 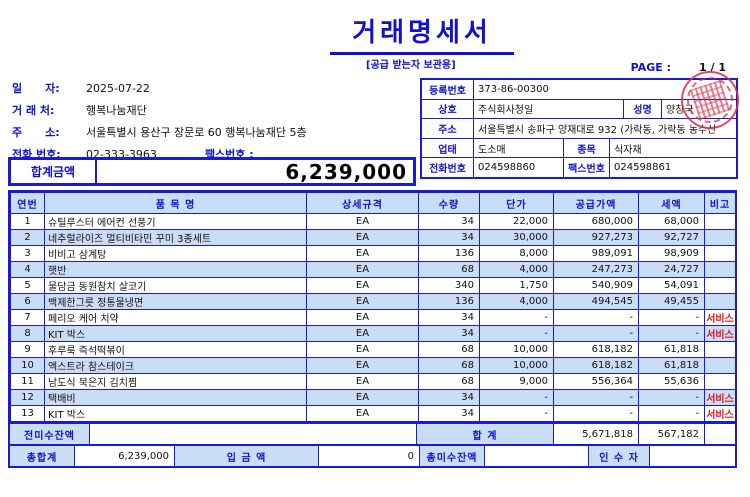 What do you see at coordinates (579, 90) in the screenshot?
I see `supplier-regno-row: 등록번호 373-86-00300` at bounding box center [579, 90].